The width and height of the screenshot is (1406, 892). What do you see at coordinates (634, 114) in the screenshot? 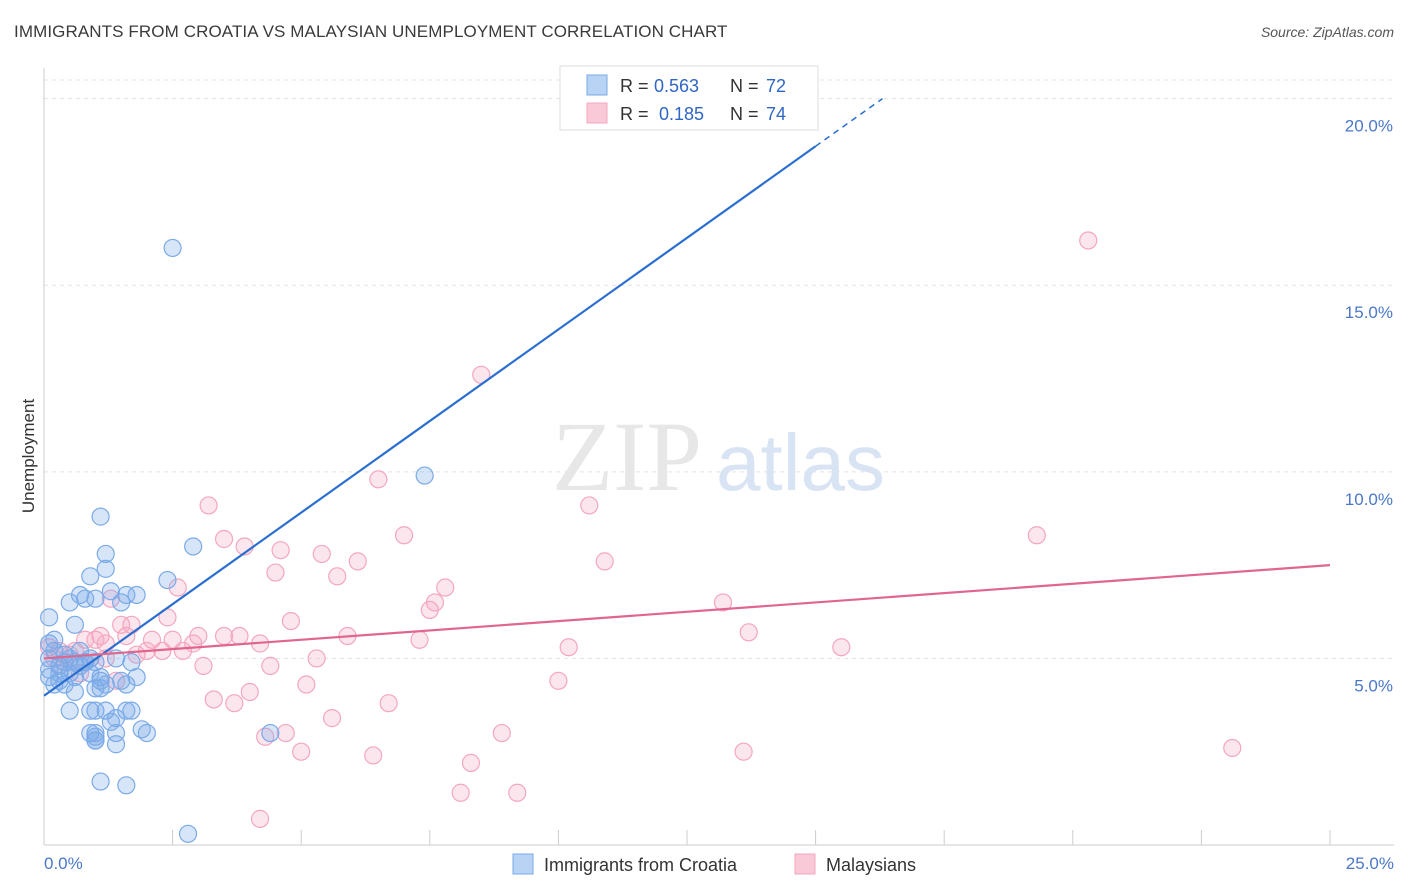
I see `legend-r-label-malaysians: R =` at bounding box center [634, 114].